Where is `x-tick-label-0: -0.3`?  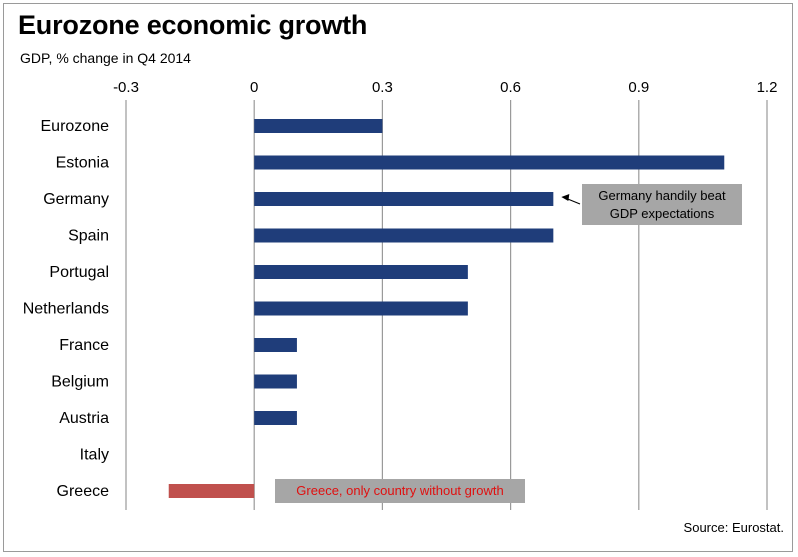 x-tick-label-0: -0.3 is located at coordinates (126, 87).